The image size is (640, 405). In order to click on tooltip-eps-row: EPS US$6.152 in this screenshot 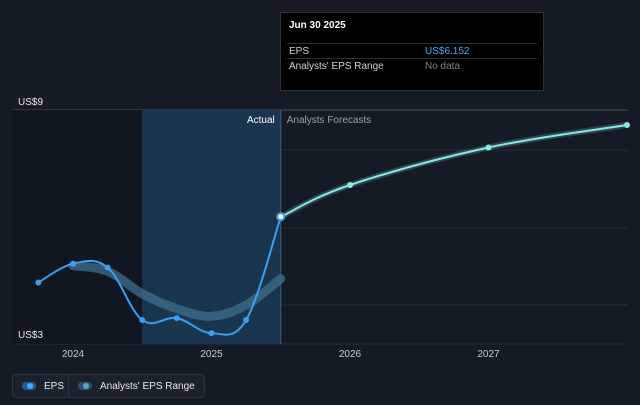, I will do `click(412, 50)`.